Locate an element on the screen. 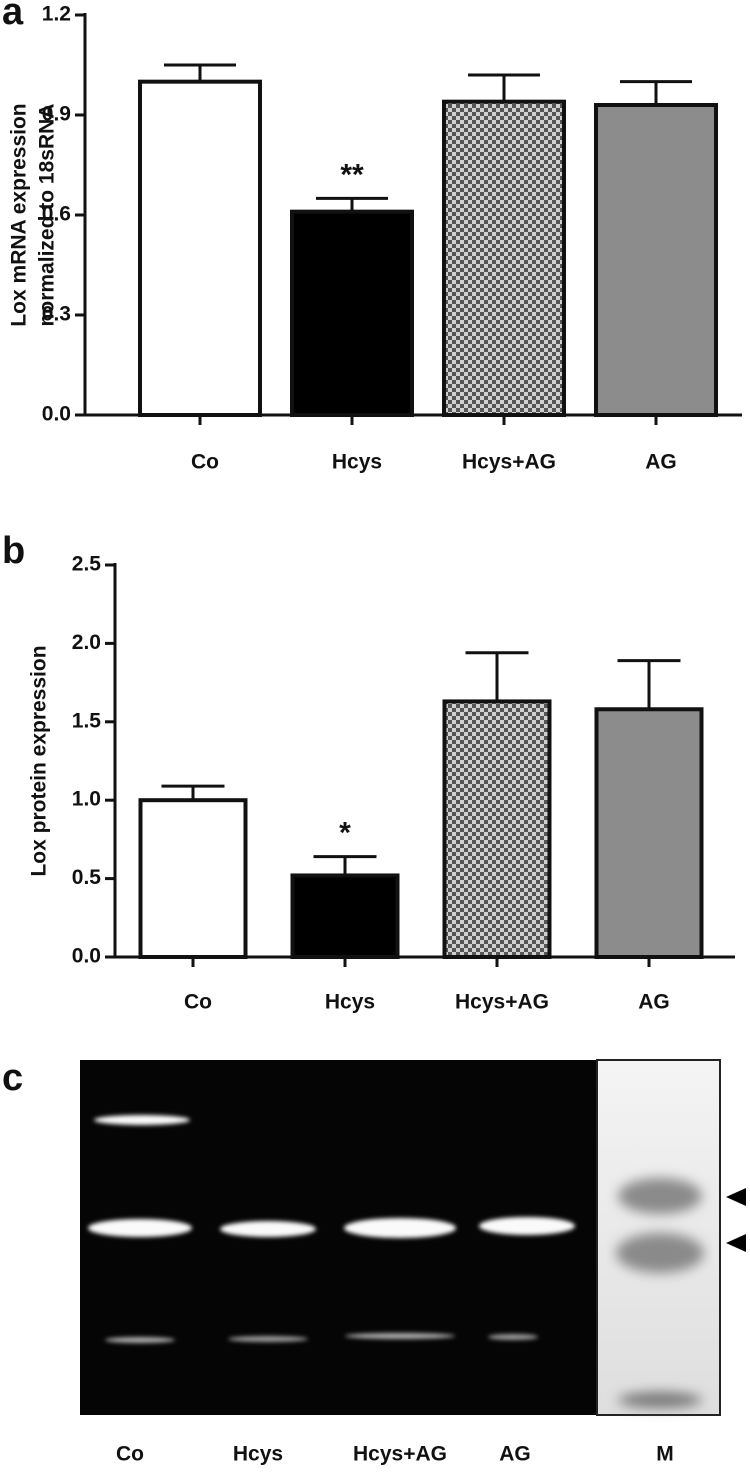  significance-label: ** is located at coordinates (352, 174).